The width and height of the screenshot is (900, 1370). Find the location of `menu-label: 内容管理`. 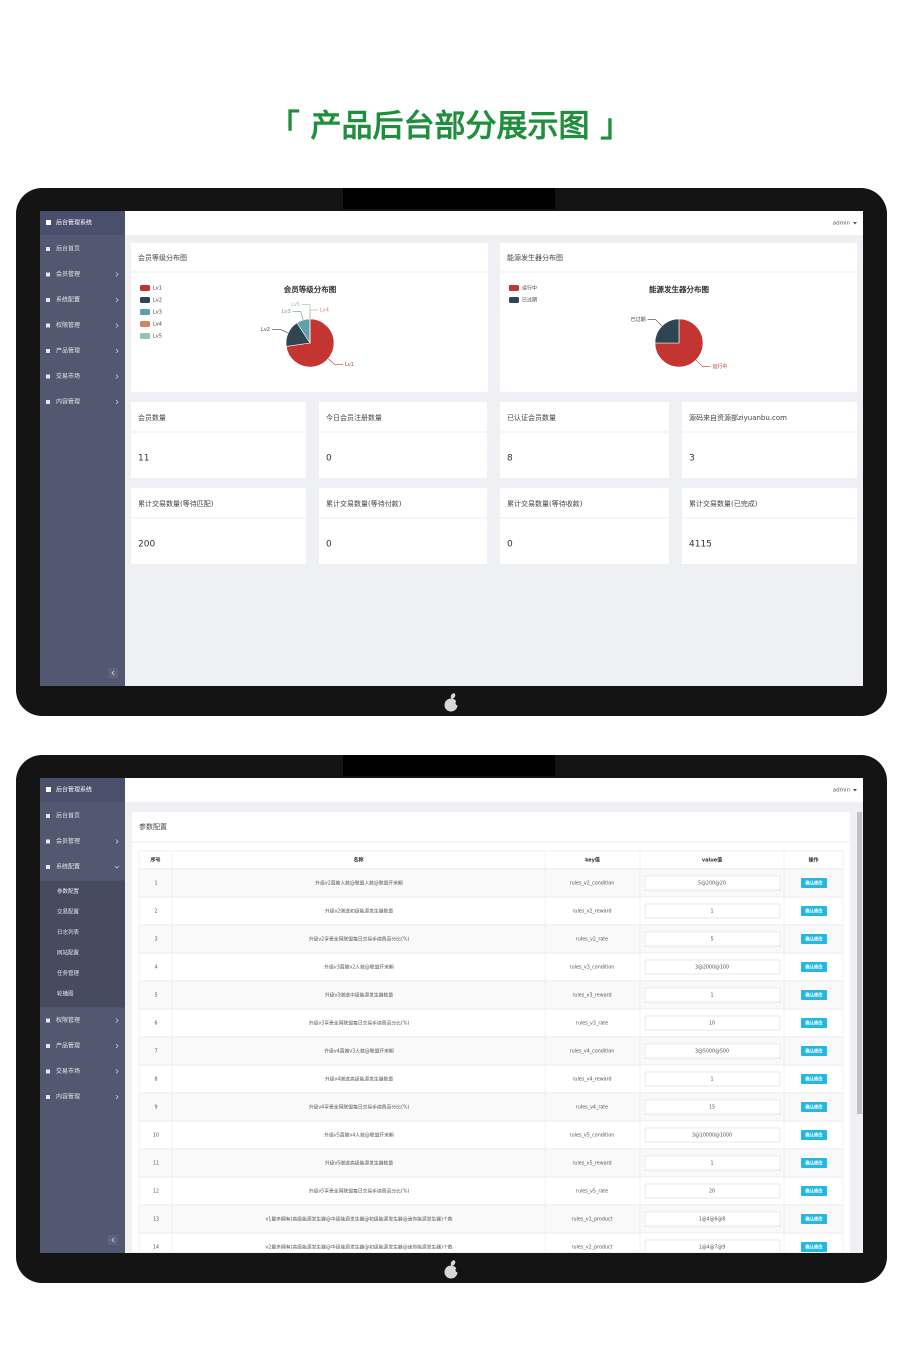

menu-label: 内容管理 is located at coordinates (68, 402).